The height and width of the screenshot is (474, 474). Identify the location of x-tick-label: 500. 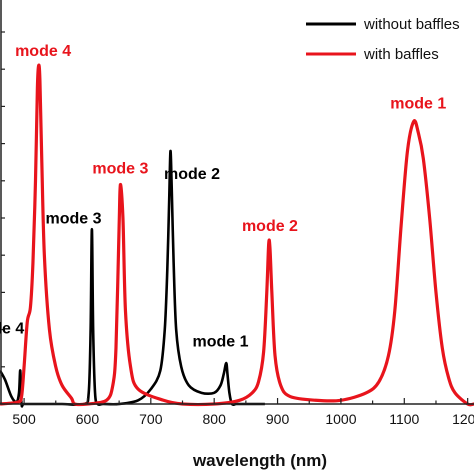
(24, 419).